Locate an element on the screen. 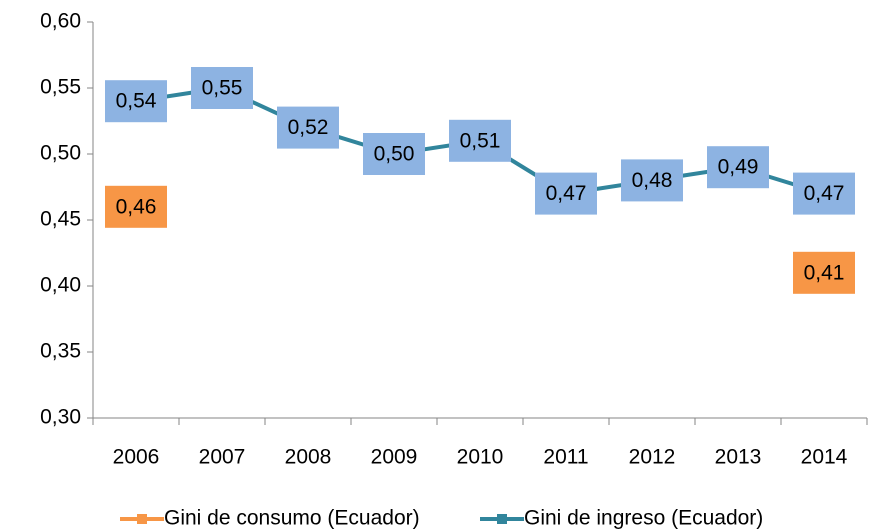  x-tick-label: 2008 is located at coordinates (308, 457).